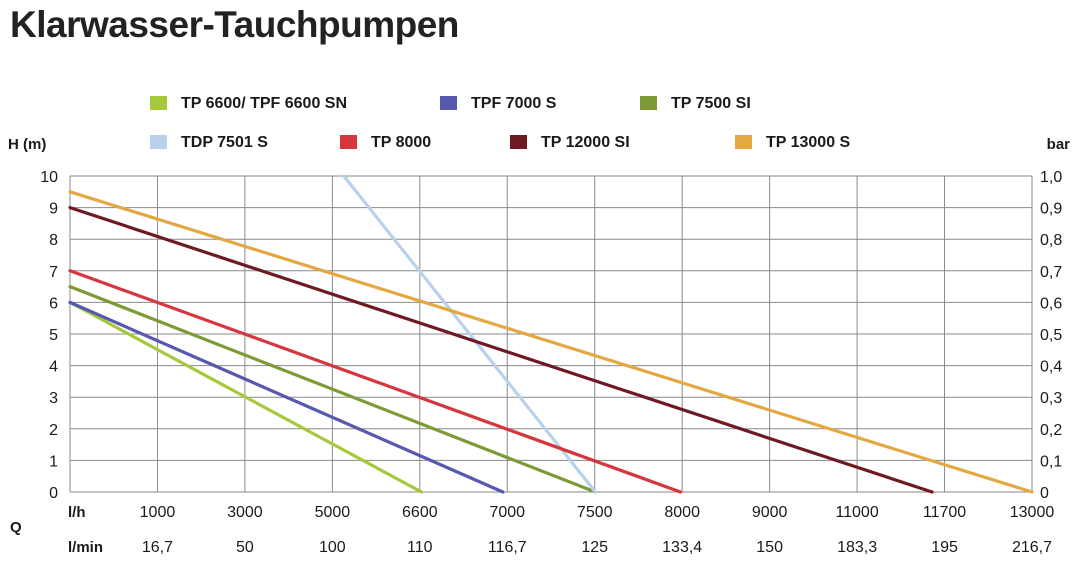  I want to click on y-tick-right: 0,5, so click(1051, 335).